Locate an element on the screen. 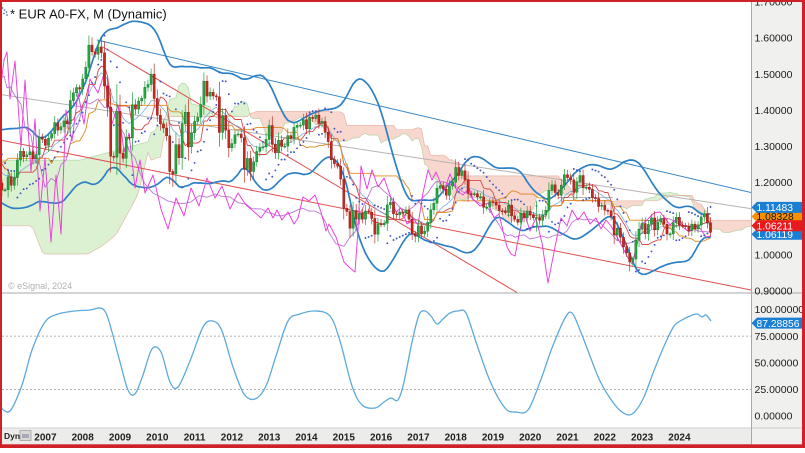 This screenshot has height=453, width=805. svg-text: 2018 is located at coordinates (456, 438).